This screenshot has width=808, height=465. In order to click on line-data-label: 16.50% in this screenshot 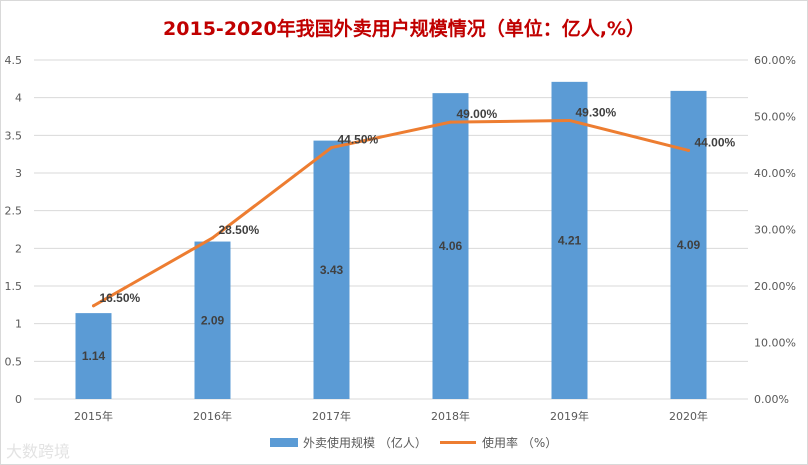, I will do `click(120, 298)`.